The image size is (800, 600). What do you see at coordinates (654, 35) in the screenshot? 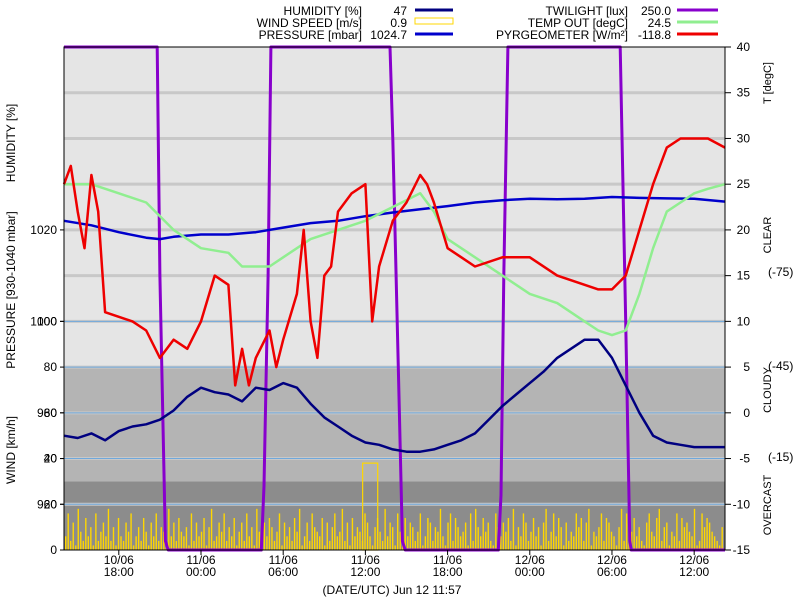
I see `legend-value: -118.8` at bounding box center [654, 35].